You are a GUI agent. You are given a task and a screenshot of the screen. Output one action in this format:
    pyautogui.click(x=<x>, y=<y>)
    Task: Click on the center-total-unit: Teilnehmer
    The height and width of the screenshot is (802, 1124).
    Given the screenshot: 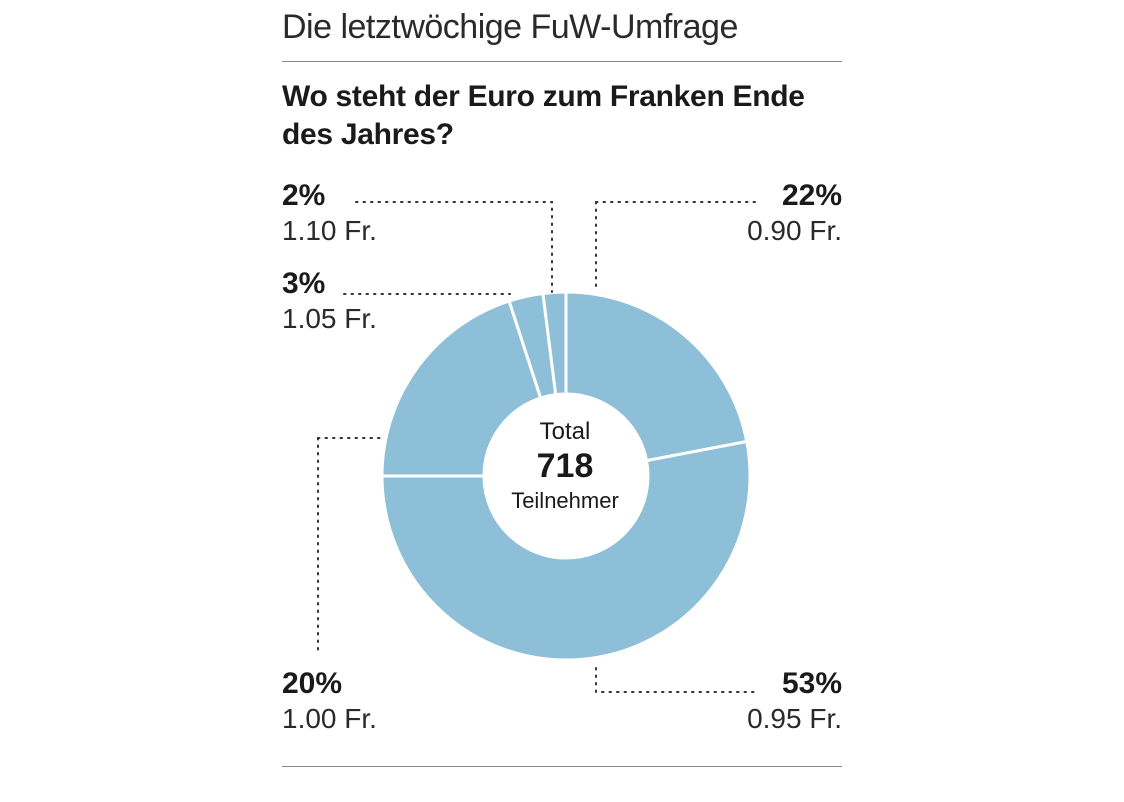 What is the action you would take?
    pyautogui.click(x=565, y=500)
    